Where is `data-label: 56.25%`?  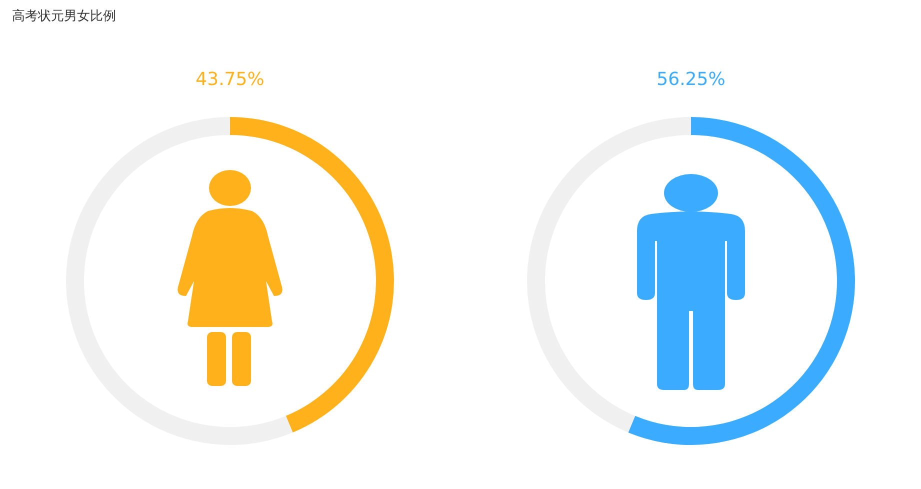 data-label: 56.25% is located at coordinates (691, 79).